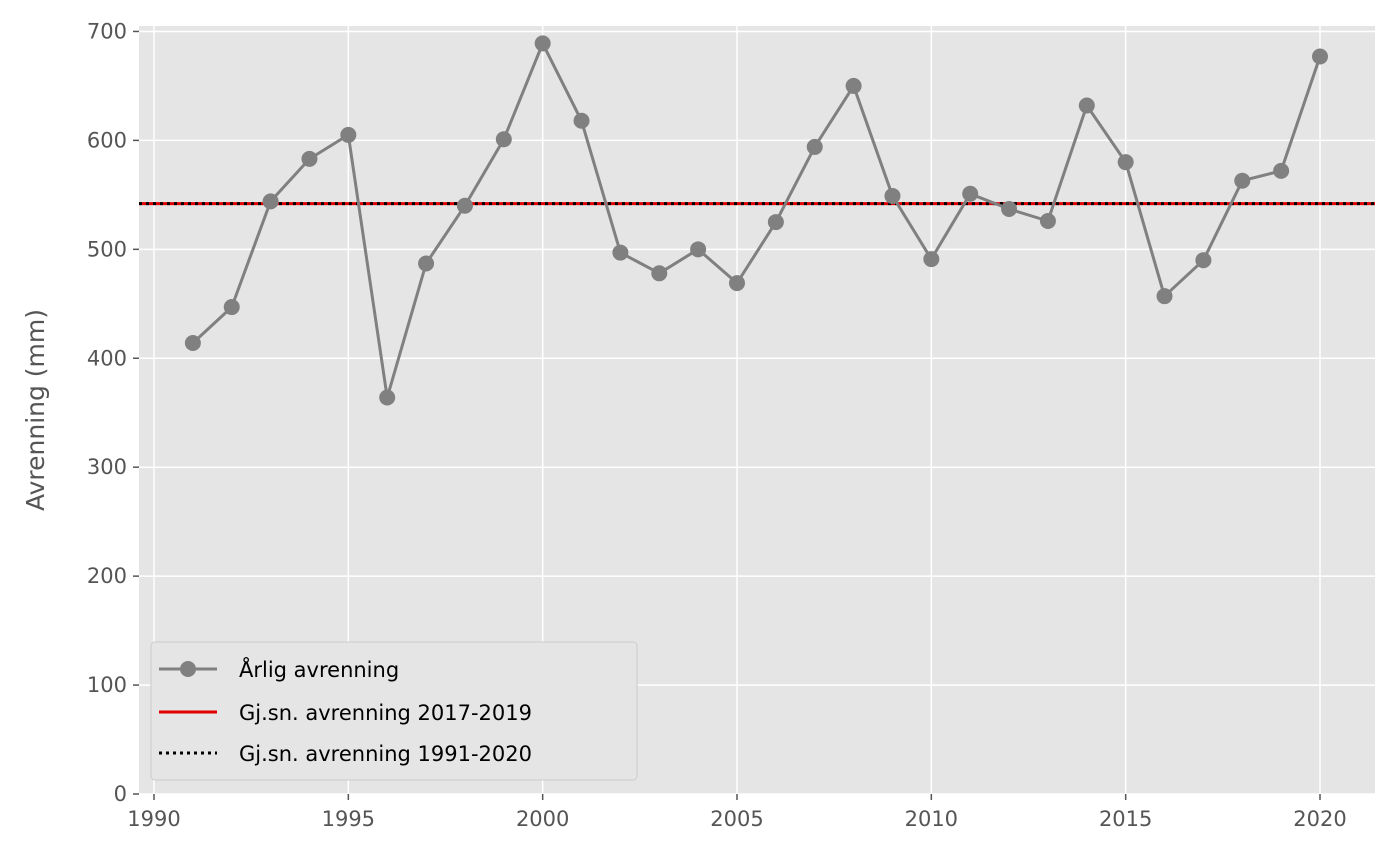 This screenshot has height=861, width=1396. What do you see at coordinates (319, 669) in the screenshot?
I see `legend-label-annual: Årlig avrenning` at bounding box center [319, 669].